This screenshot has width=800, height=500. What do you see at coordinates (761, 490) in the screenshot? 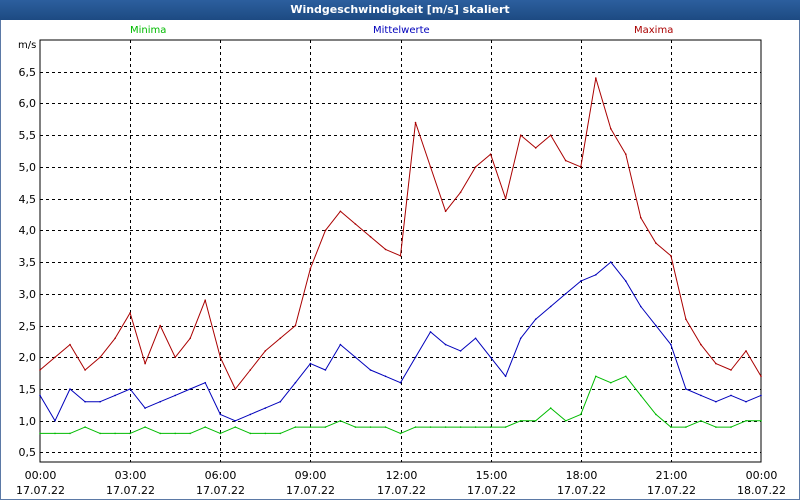
I see `x-tick-date: 18.07.22` at bounding box center [761, 490].